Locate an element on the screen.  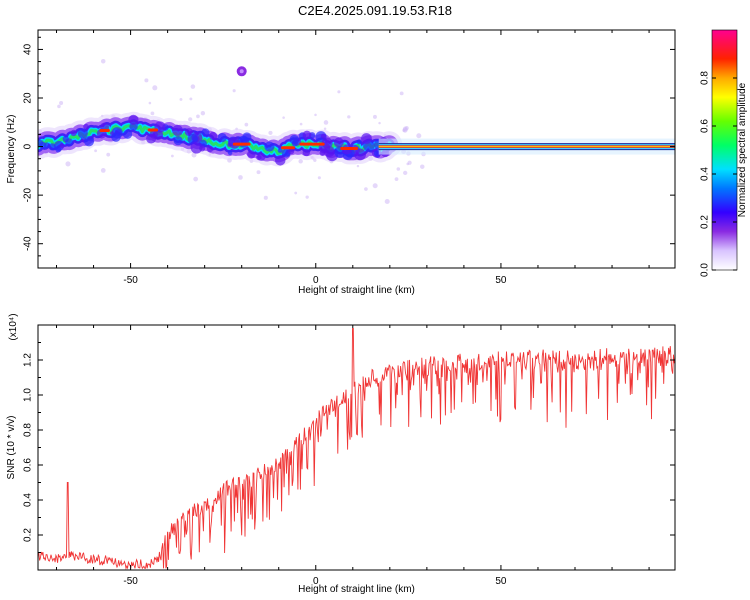
colorbar-tick-label: 0.2 is located at coordinates (705, 222).